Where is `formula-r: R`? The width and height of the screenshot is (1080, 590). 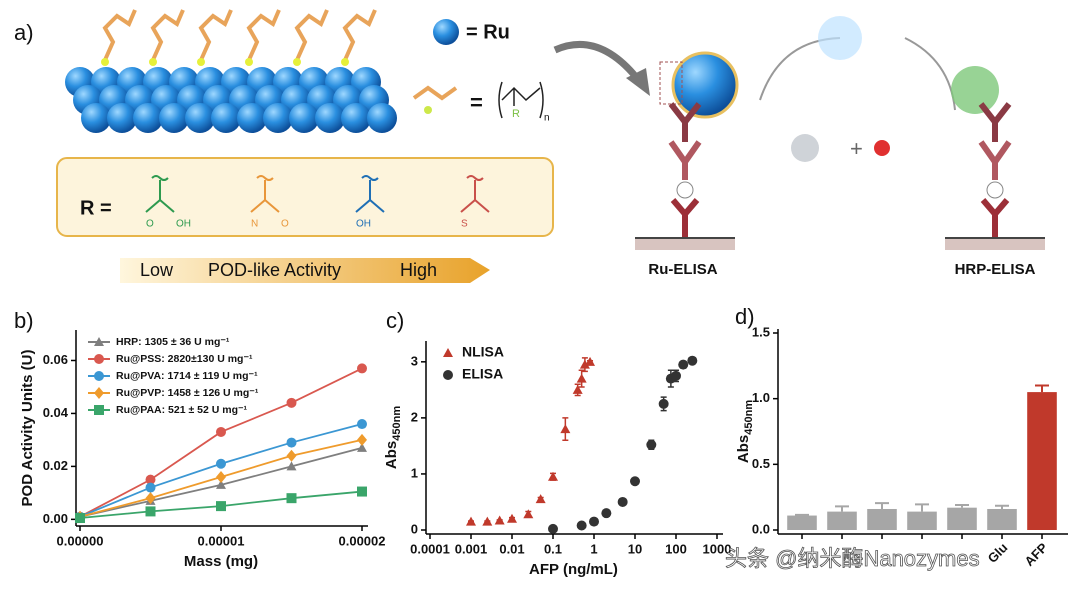 formula-r: R is located at coordinates (516, 114).